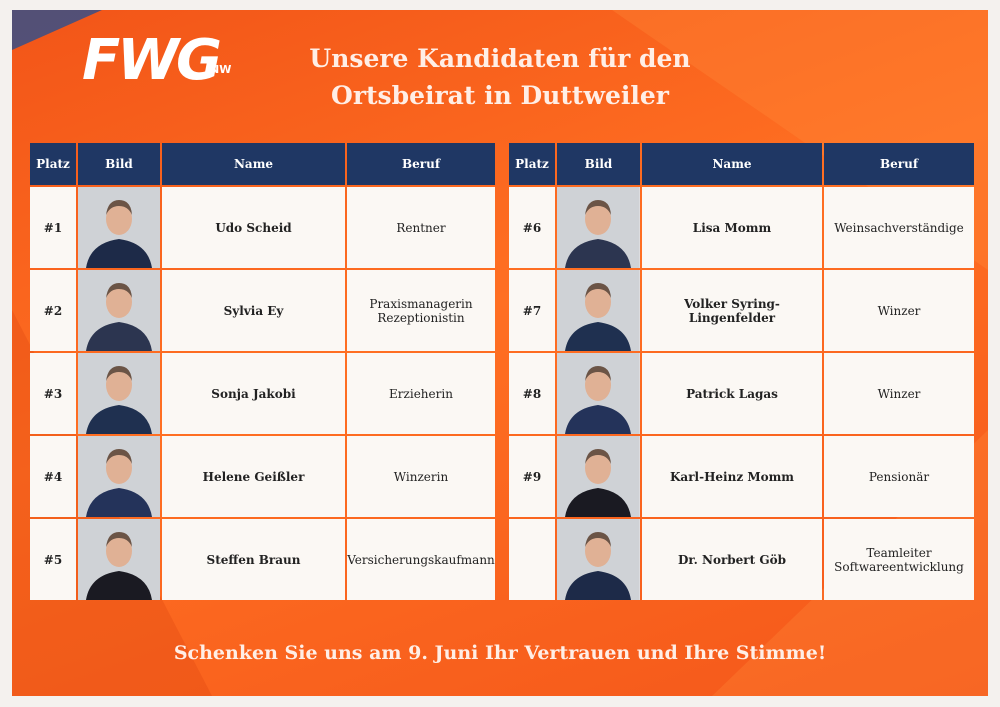  I want to click on candidate-row: #1 Udo Scheid Rentner, so click(262, 227).